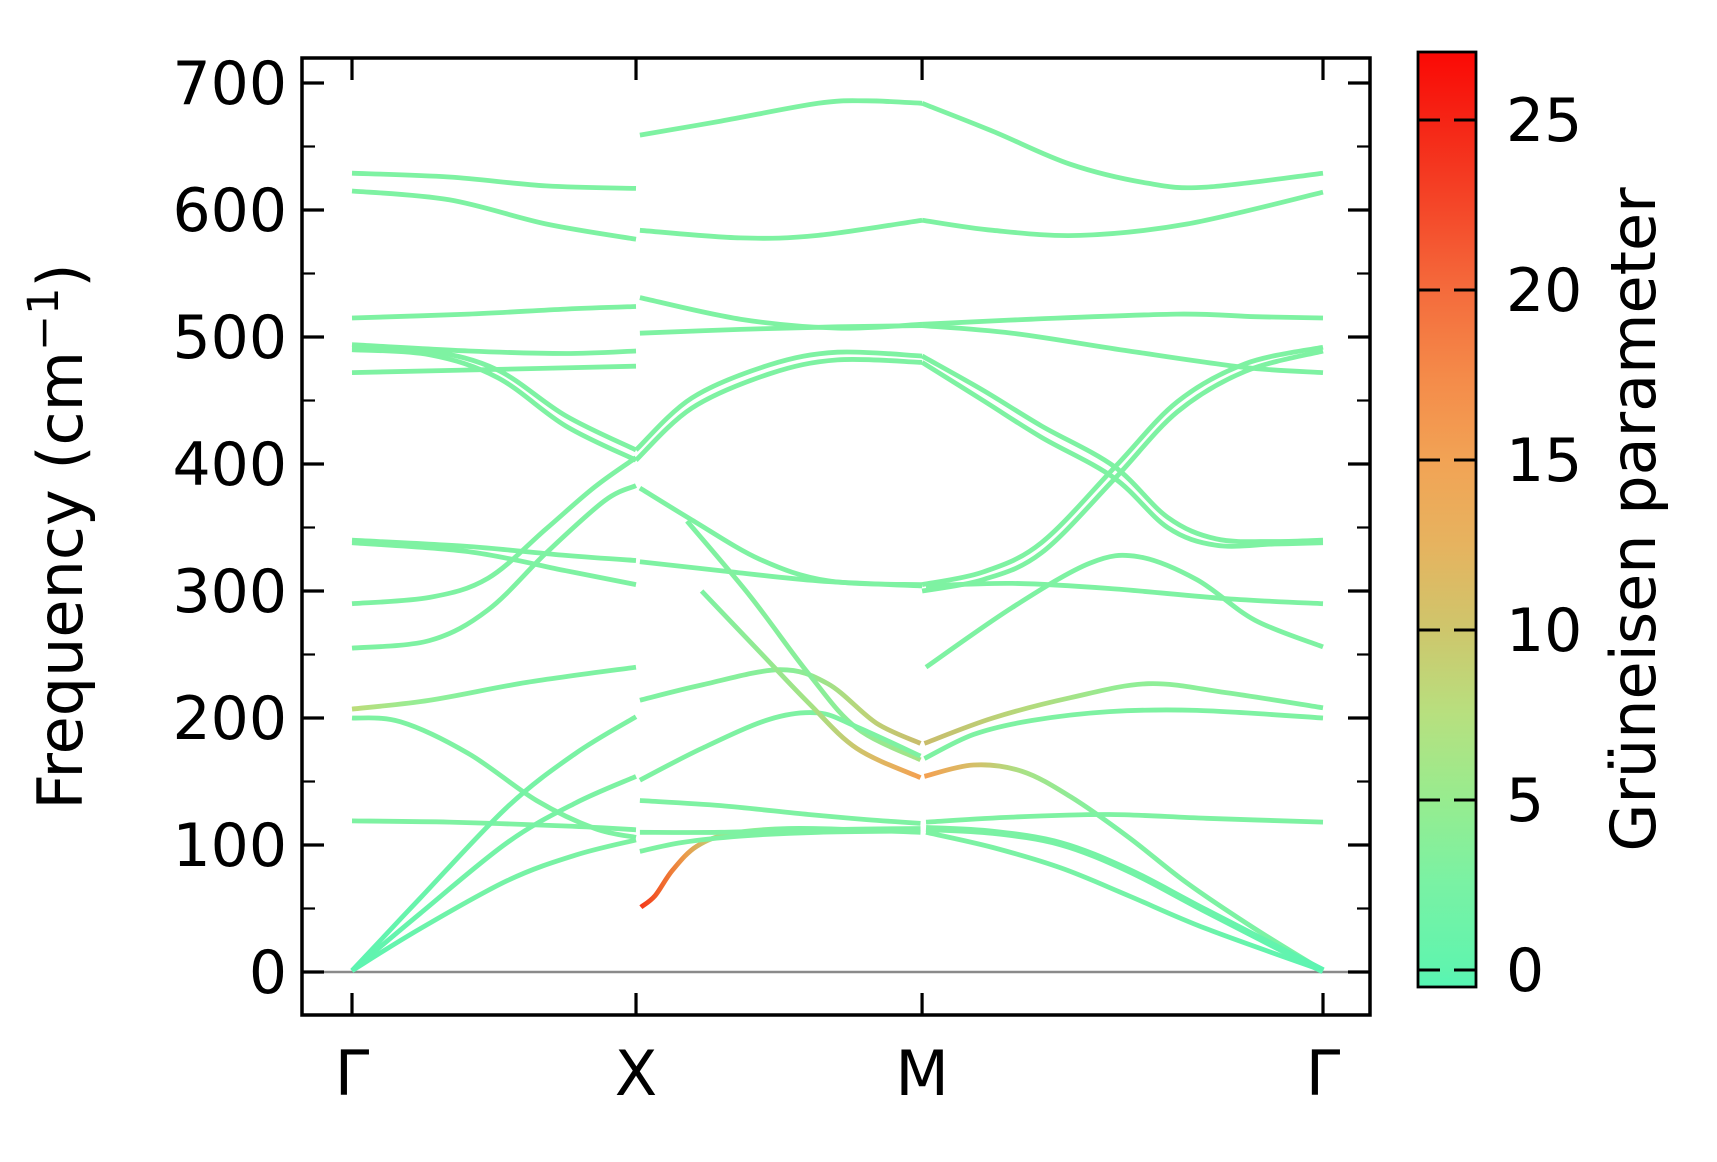 The height and width of the screenshot is (1162, 1717). I want to click on y-tick-label-100: 100, so click(229, 846).